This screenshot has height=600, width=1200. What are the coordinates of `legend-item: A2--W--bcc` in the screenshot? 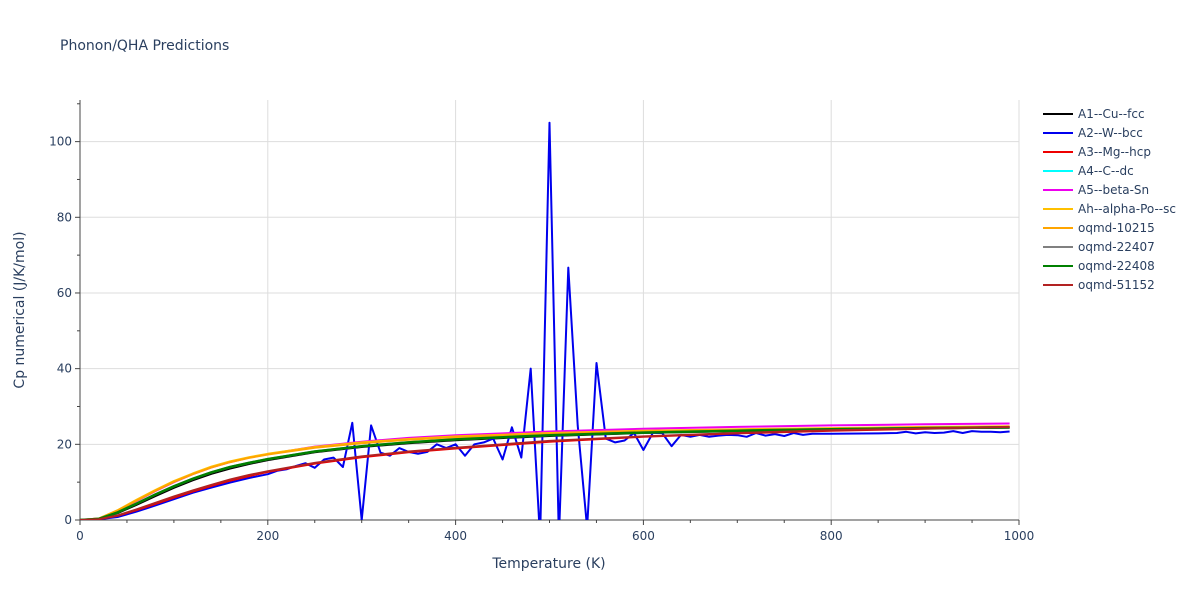 It's located at (1093, 133).